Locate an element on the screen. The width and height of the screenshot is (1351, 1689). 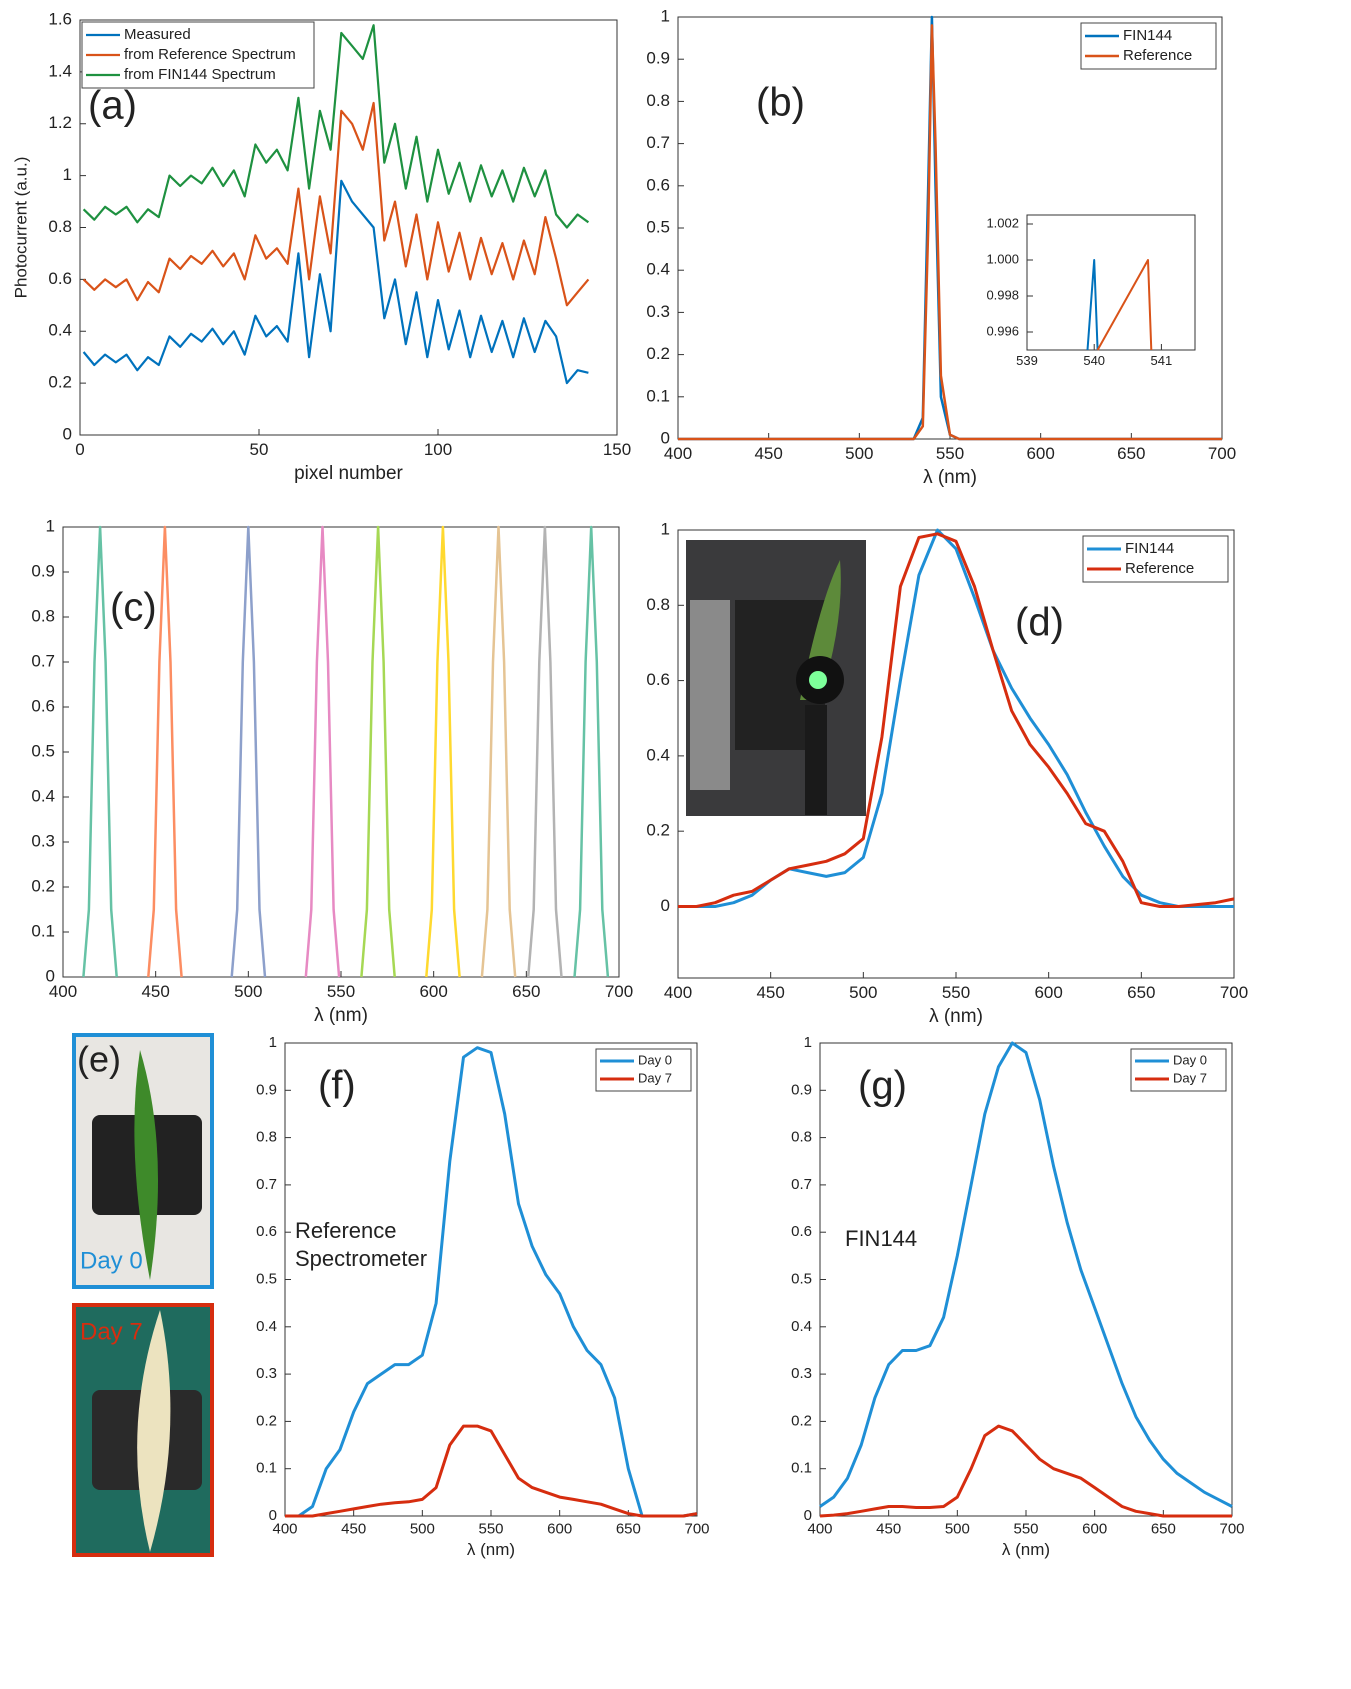
x-tick-label: 50 is located at coordinates (259, 449).